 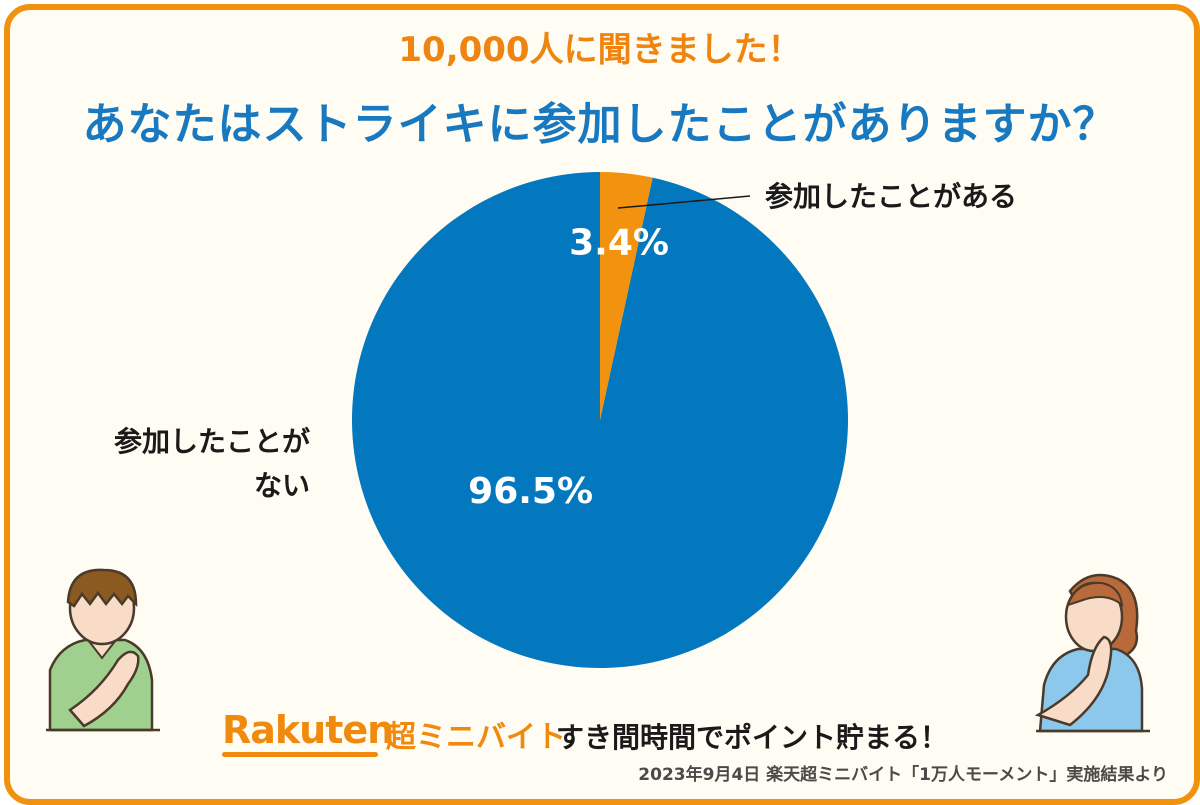 I want to click on pie-value-label-0: 3.4%, so click(x=619, y=242).